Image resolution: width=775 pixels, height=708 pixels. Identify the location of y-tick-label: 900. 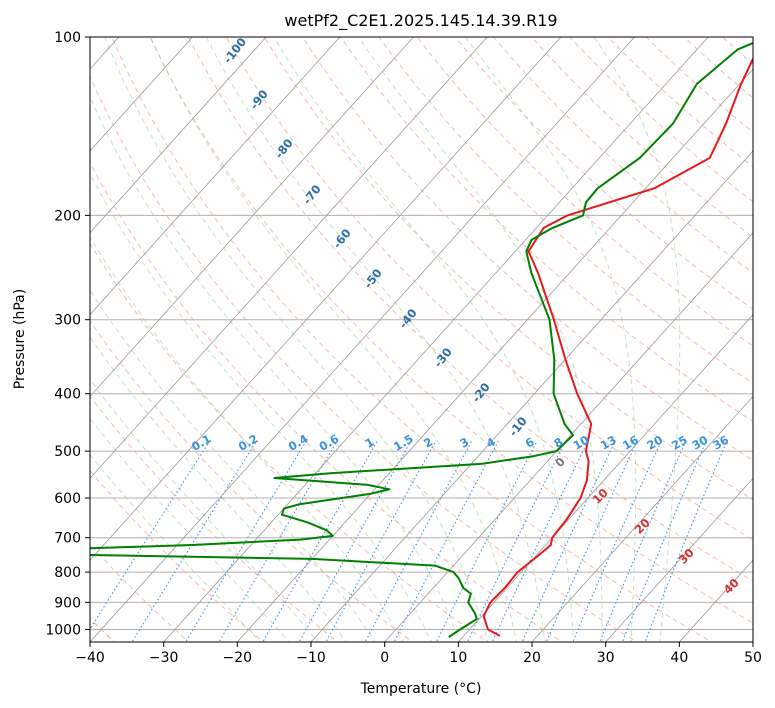
(67, 603).